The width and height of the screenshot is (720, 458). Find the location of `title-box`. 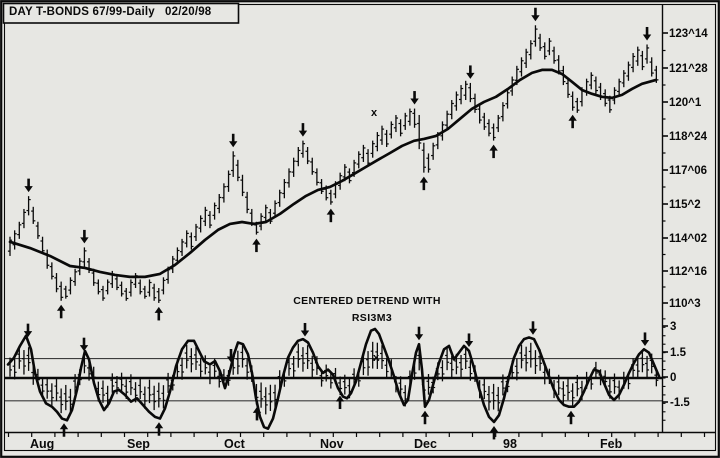

title-box is located at coordinates (121, 13).